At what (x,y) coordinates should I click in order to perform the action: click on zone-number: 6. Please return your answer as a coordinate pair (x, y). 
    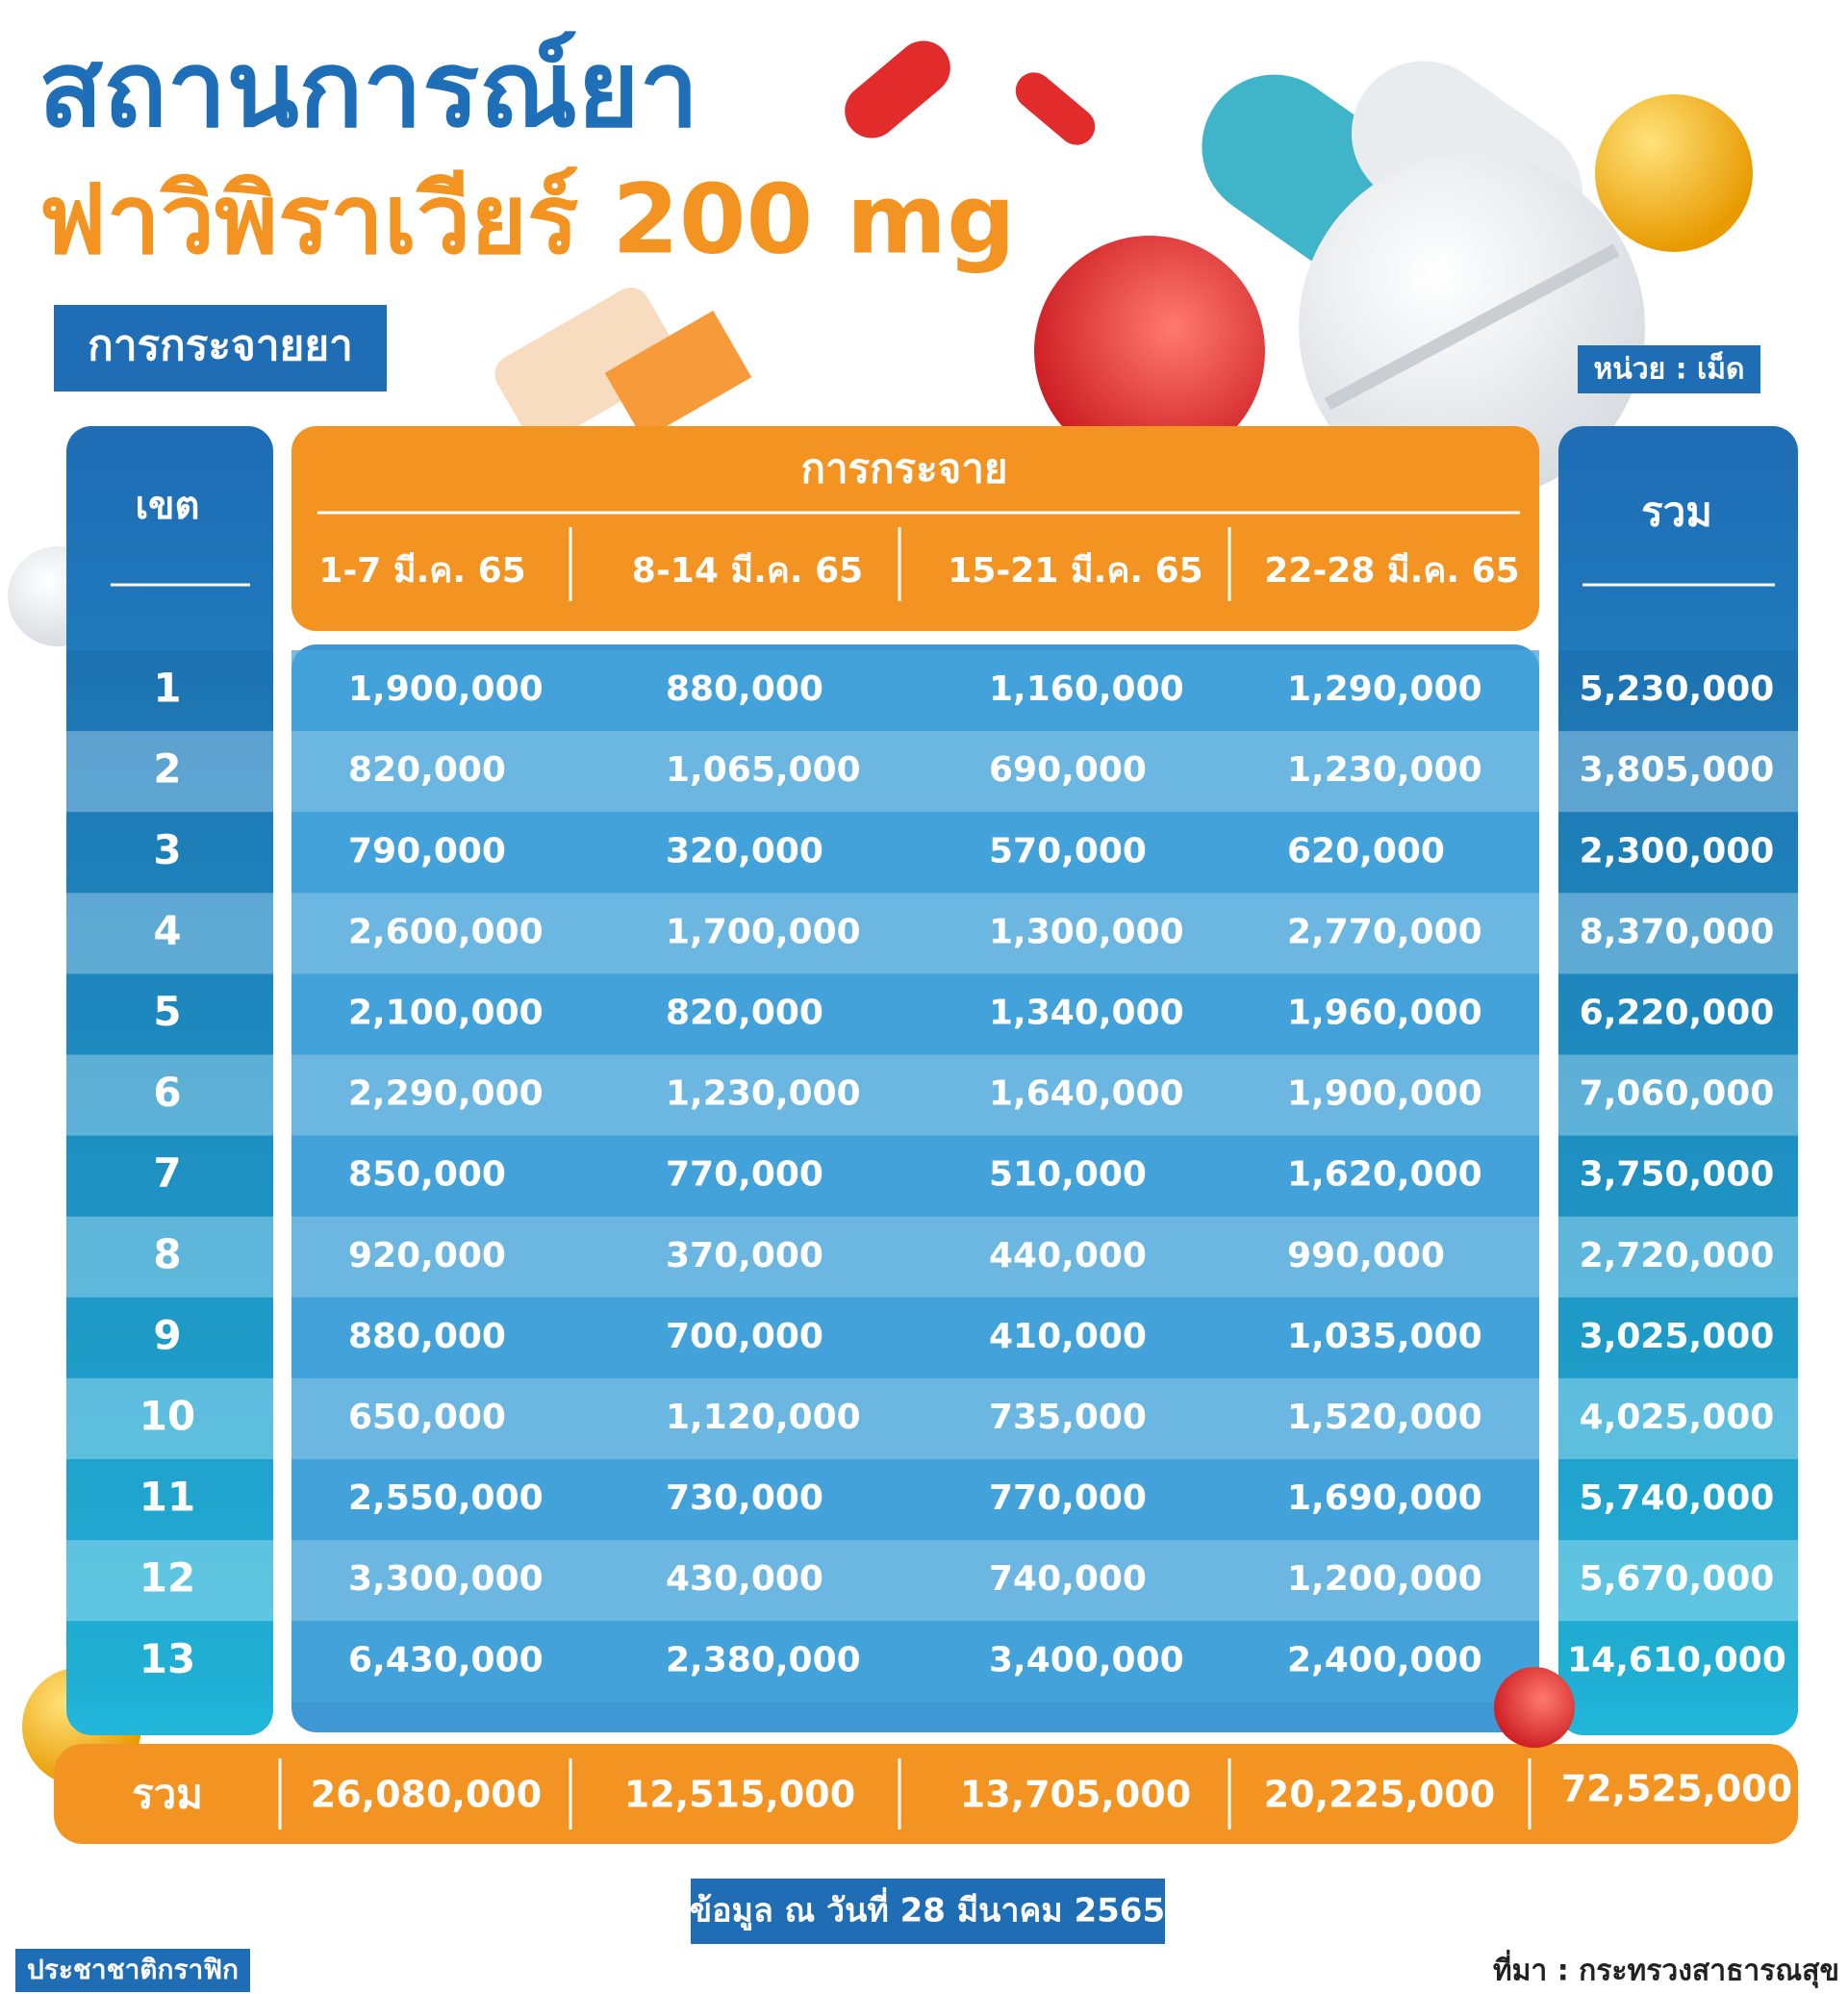
    Looking at the image, I should click on (167, 1092).